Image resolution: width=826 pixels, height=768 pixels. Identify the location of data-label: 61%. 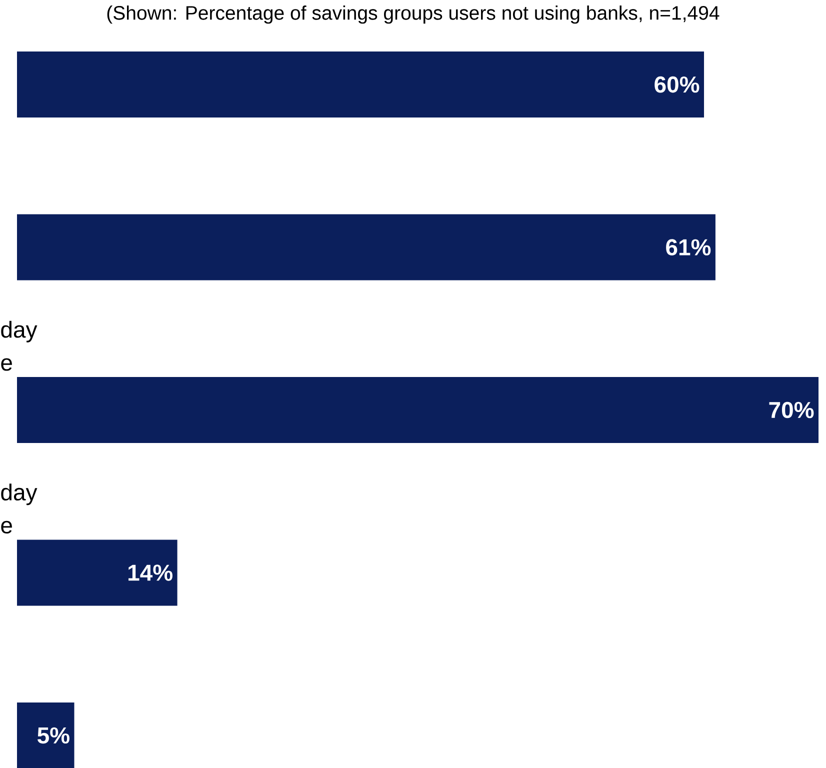
(688, 247).